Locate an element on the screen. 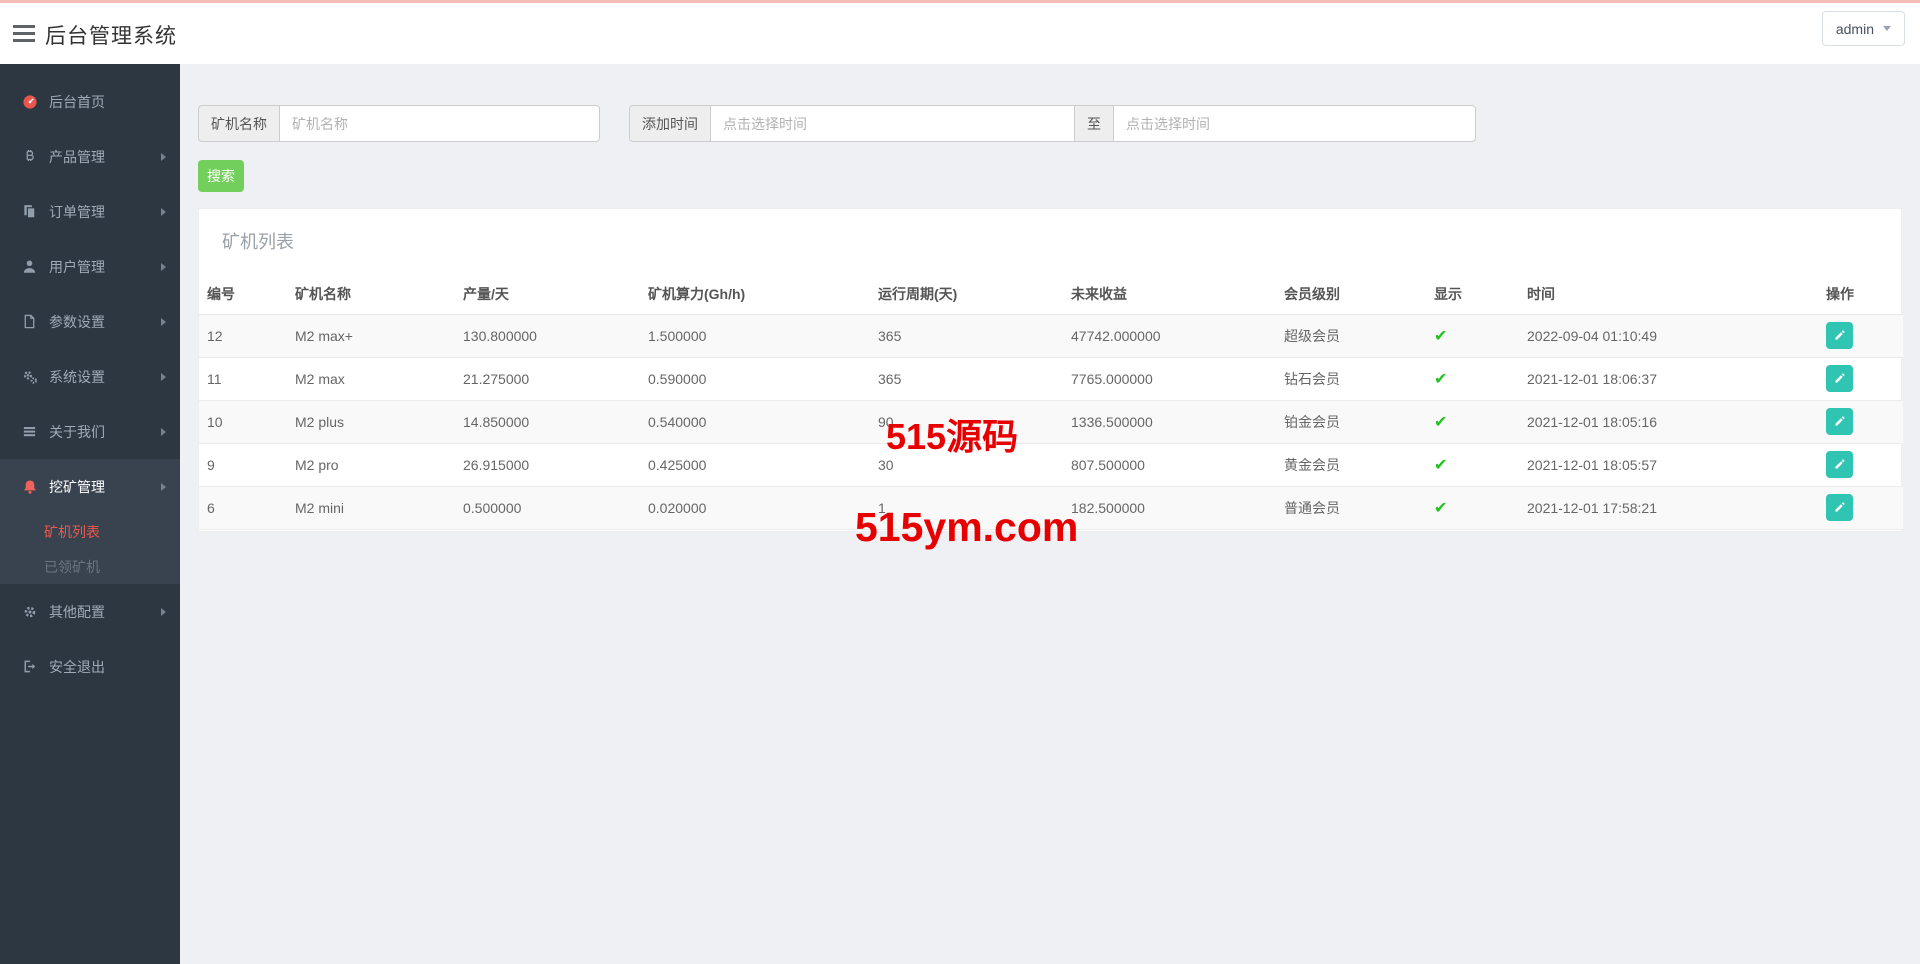 This screenshot has height=964, width=1920. cell-time: 2022-09-04 01:10:49 is located at coordinates (1668, 336).